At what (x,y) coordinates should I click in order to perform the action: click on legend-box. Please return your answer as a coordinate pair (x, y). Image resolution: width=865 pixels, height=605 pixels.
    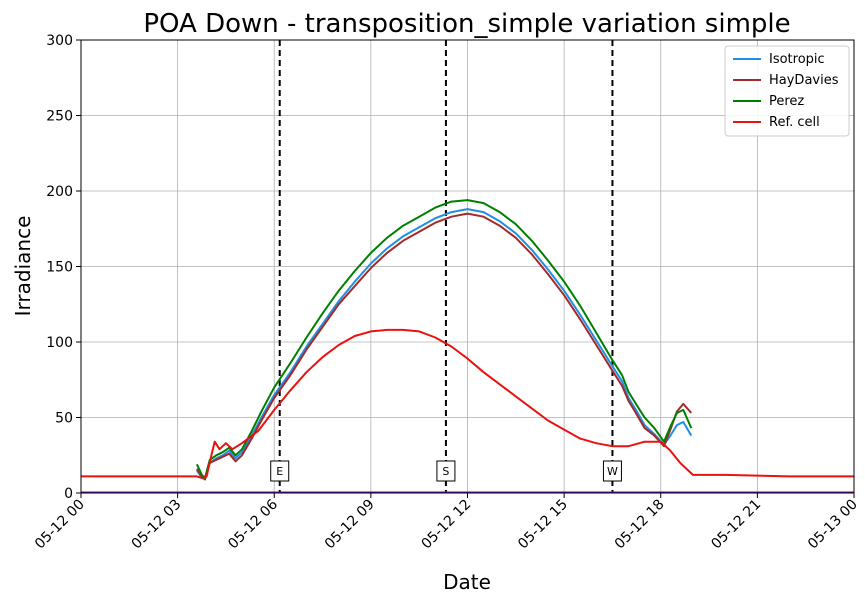
    Looking at the image, I should click on (787, 91).